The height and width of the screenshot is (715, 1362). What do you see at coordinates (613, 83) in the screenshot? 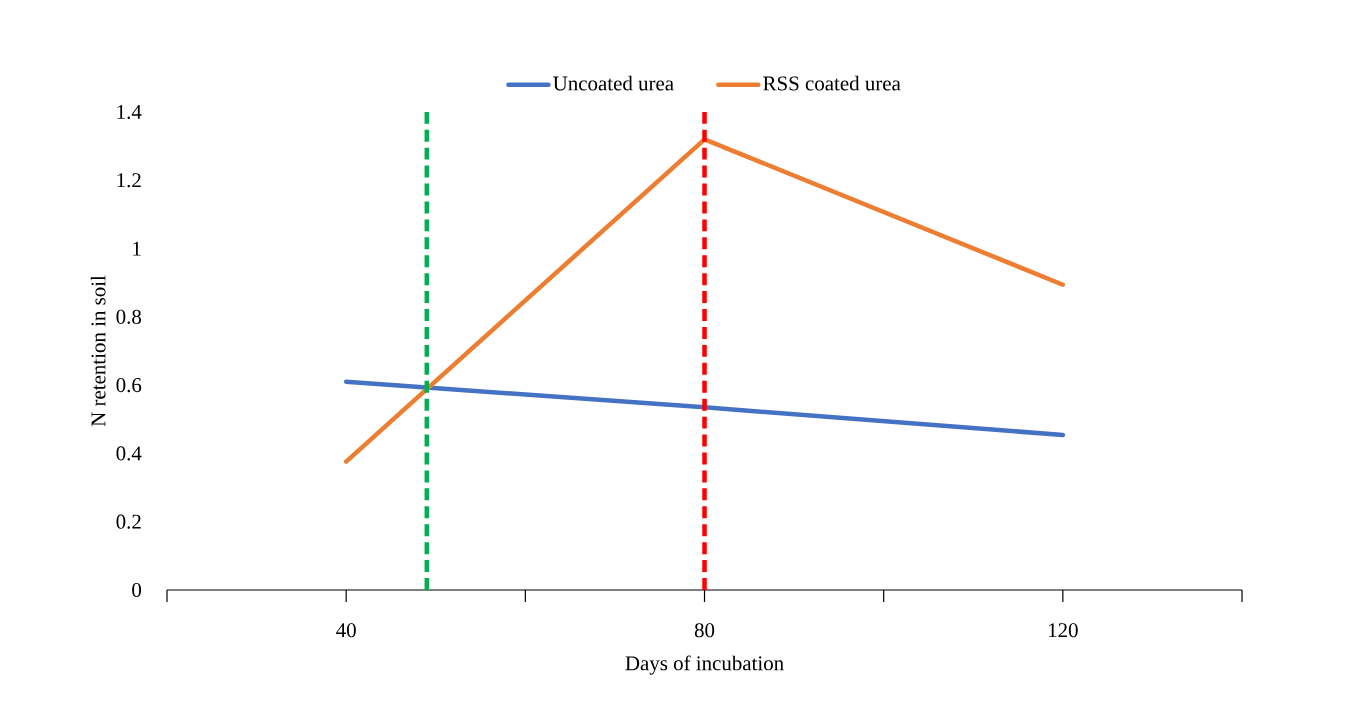
I see `legend-label: Uncoated urea` at bounding box center [613, 83].